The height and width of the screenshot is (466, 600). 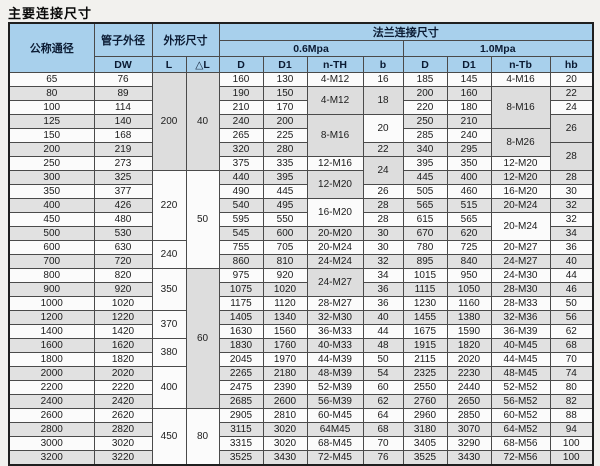 What do you see at coordinates (425, 275) in the screenshot?
I see `table-cell-d10: 1015` at bounding box center [425, 275].